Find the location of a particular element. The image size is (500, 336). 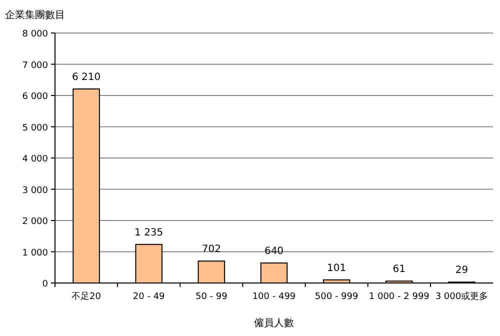

y-tick-label: 2 000 is located at coordinates (35, 222).